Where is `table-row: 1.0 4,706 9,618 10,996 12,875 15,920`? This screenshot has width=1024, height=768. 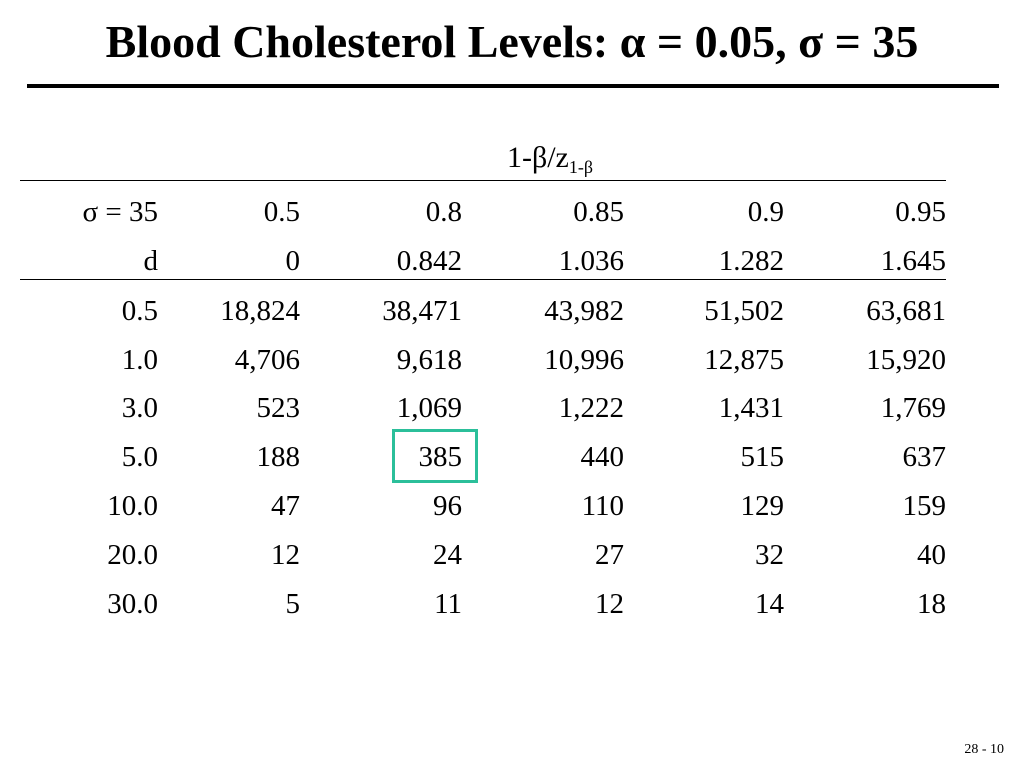
table-row: 1.0 4,706 9,618 10,996 12,875 15,920 is located at coordinates (512, 360).